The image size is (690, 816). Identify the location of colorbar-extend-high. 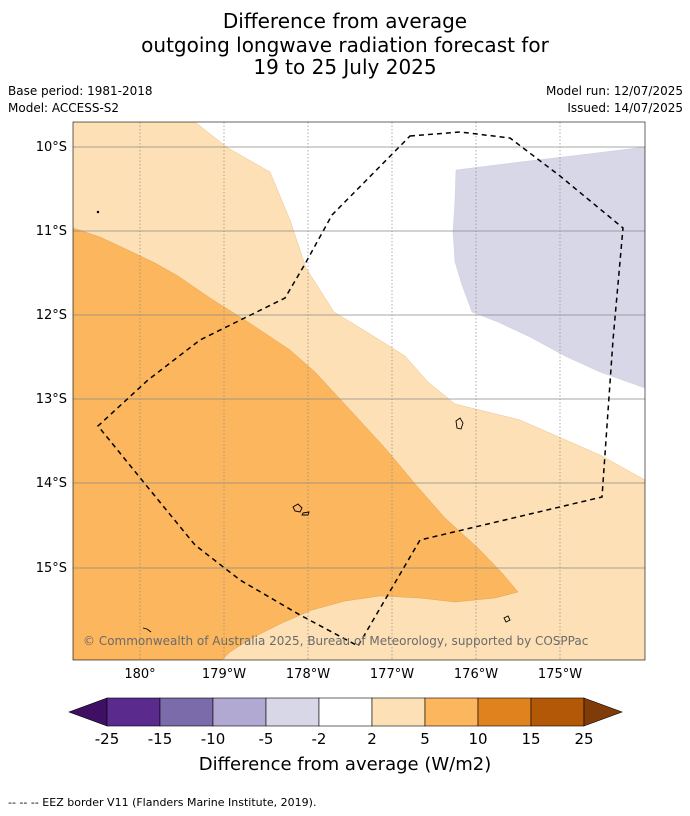
(603, 712).